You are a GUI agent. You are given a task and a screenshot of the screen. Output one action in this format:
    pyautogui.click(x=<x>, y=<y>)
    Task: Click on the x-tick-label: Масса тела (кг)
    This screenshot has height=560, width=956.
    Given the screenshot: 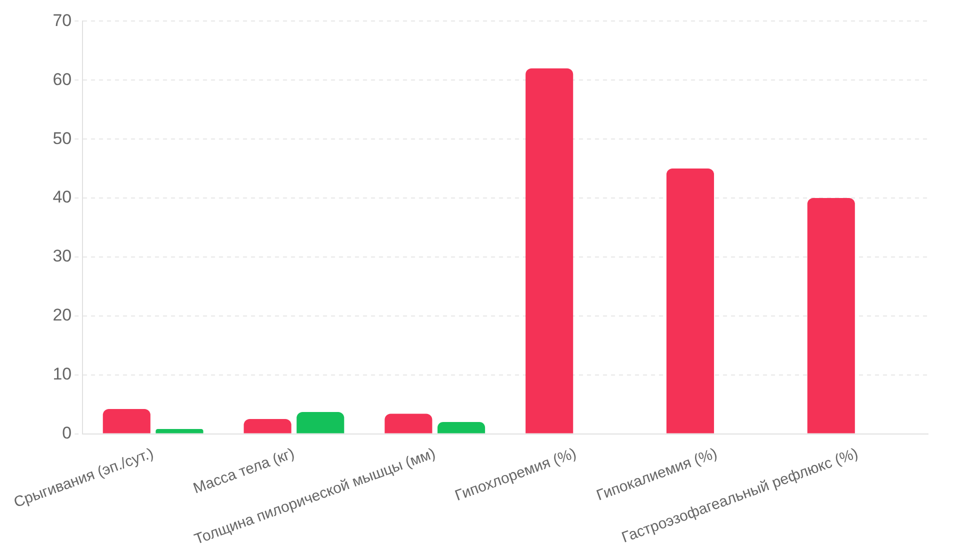 What is the action you would take?
    pyautogui.click(x=244, y=471)
    